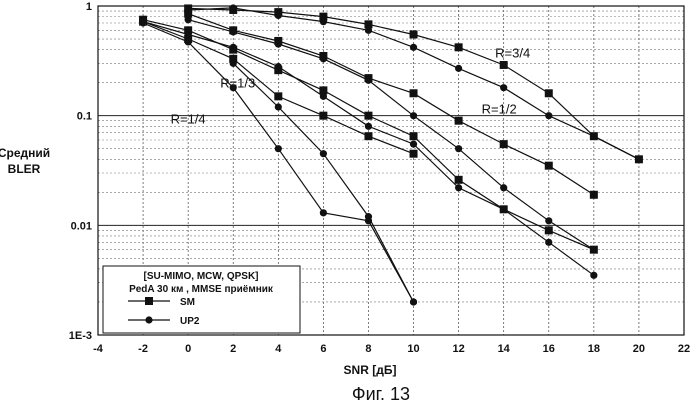 The image size is (698, 410). What do you see at coordinates (370, 370) in the screenshot?
I see `x-axis-title: SNR [дБ]` at bounding box center [370, 370].